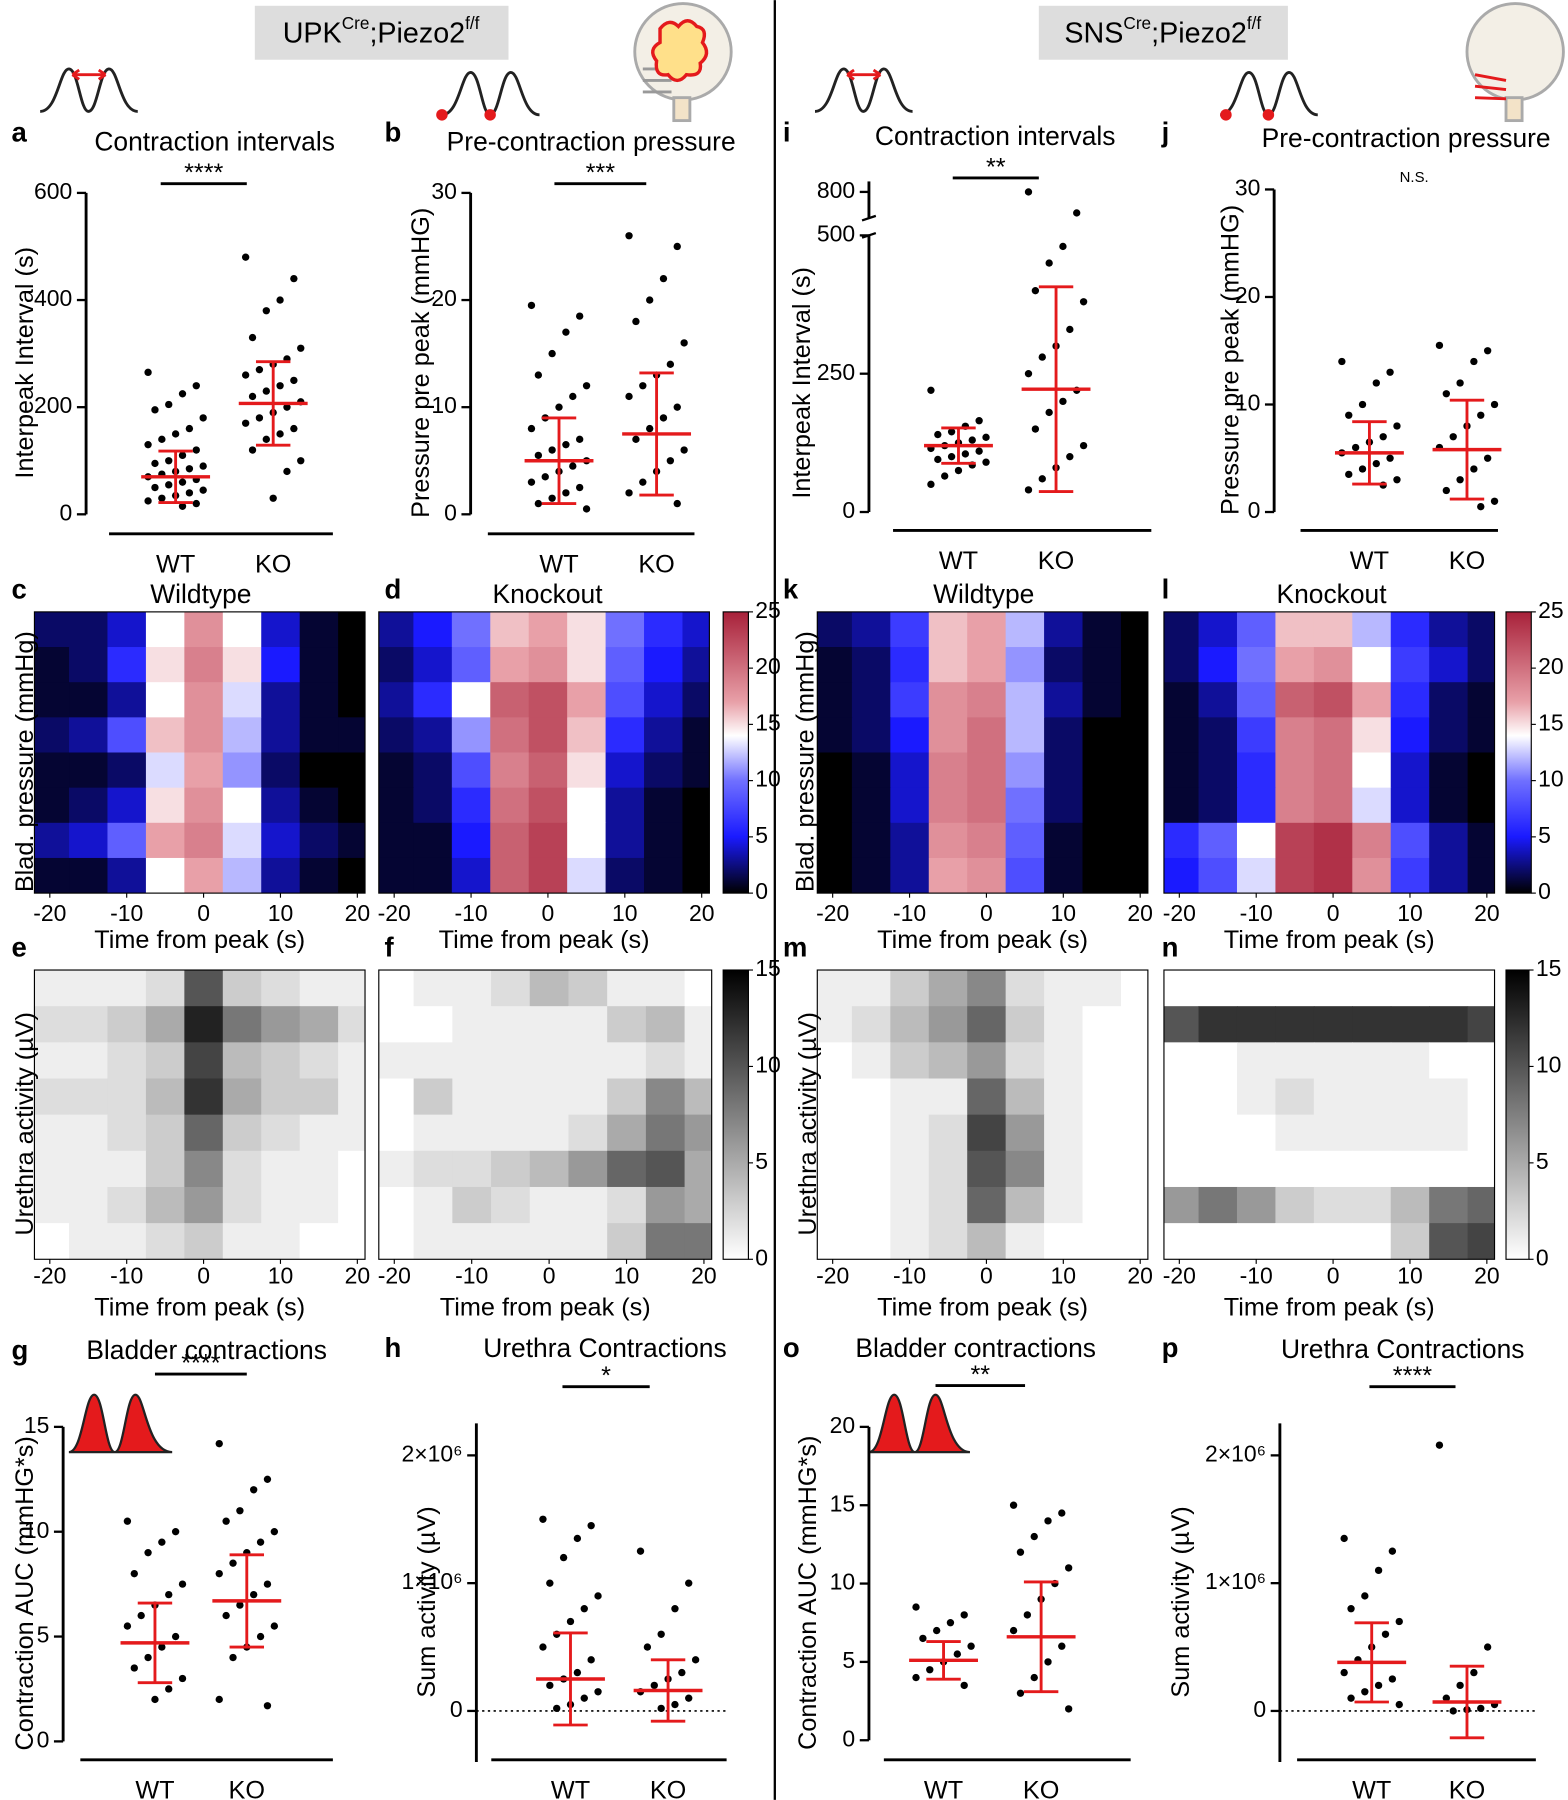 This screenshot has height=1800, width=1568. What do you see at coordinates (1248, 295) in the screenshot?
I see `y-tick-label: 20` at bounding box center [1248, 295].